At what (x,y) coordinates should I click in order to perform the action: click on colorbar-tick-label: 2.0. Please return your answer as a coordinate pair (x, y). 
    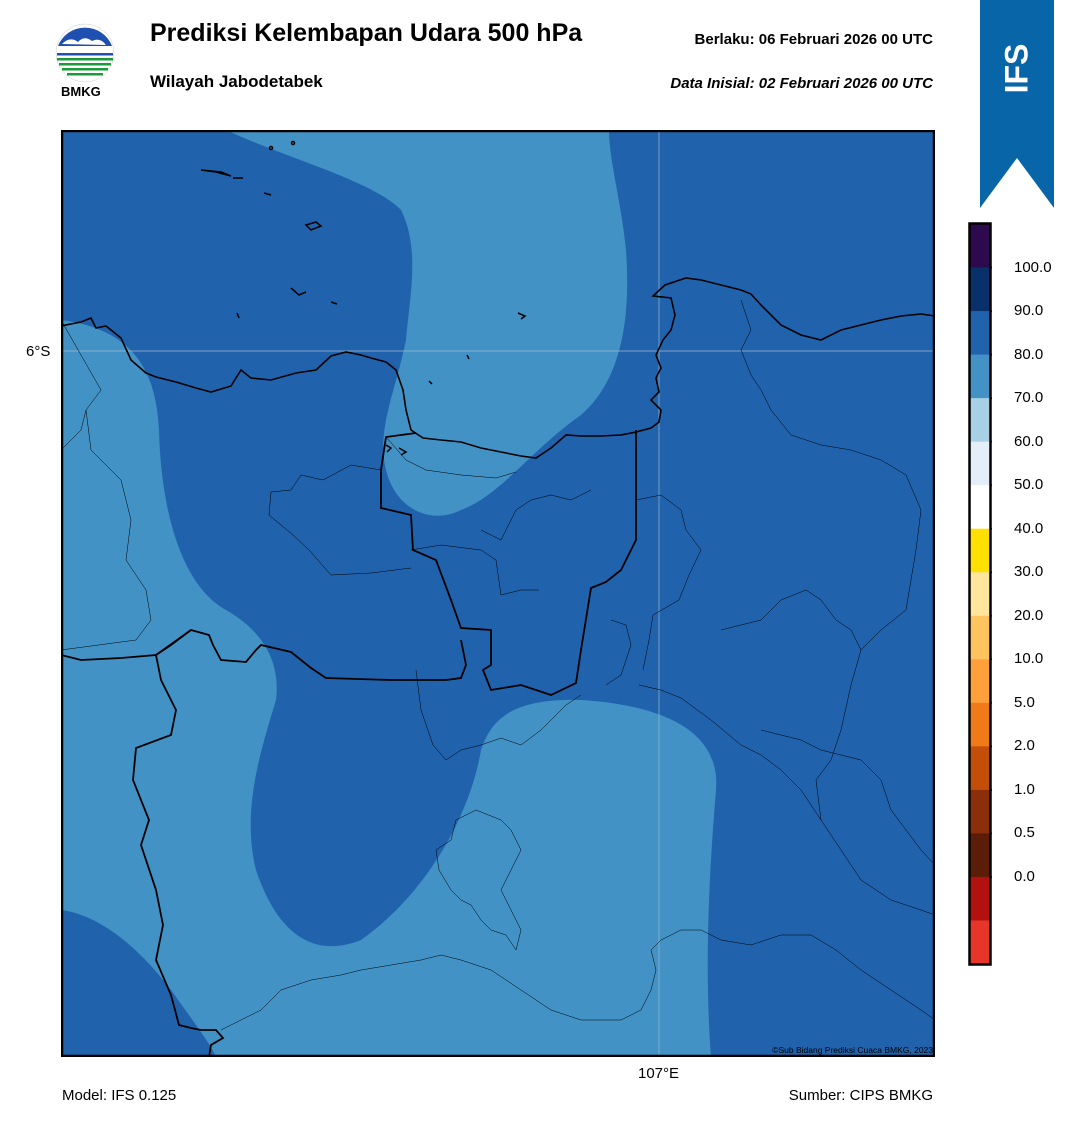
    Looking at the image, I should click on (1024, 746).